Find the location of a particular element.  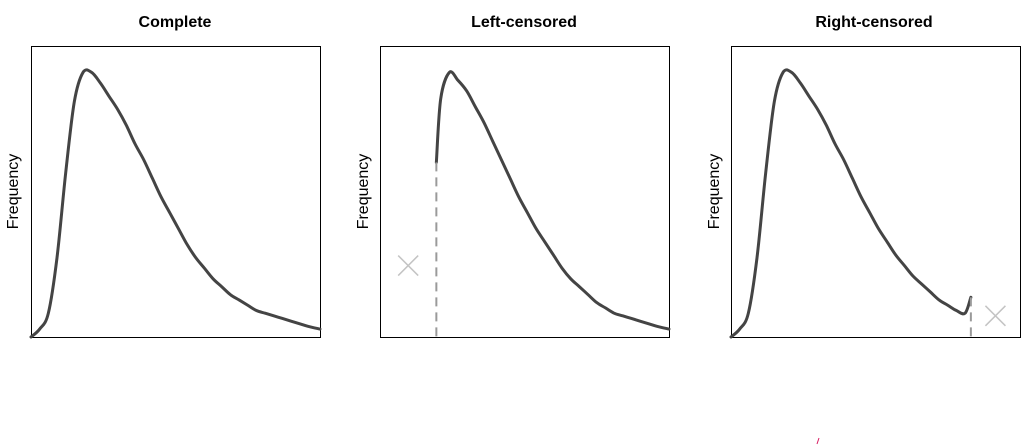

panel-title: Left-censored is located at coordinates (524, 22).